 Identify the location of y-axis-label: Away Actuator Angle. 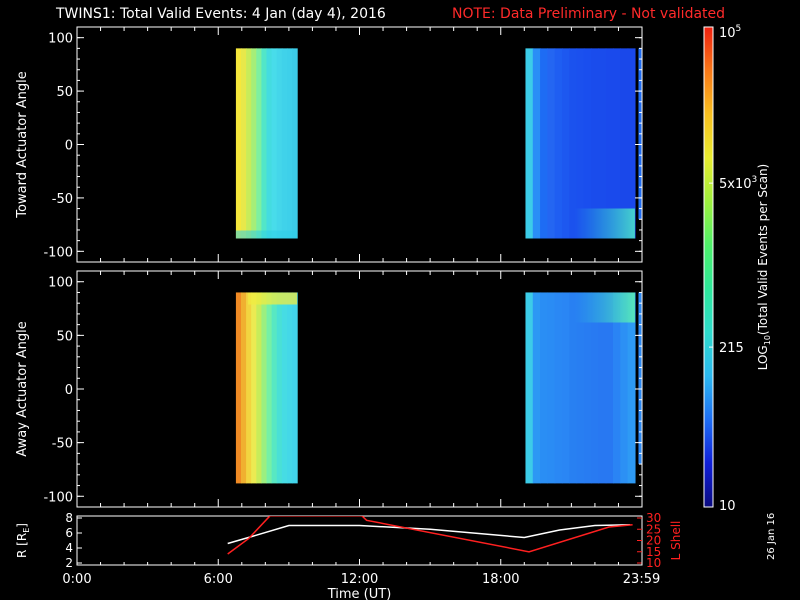
(22, 388).